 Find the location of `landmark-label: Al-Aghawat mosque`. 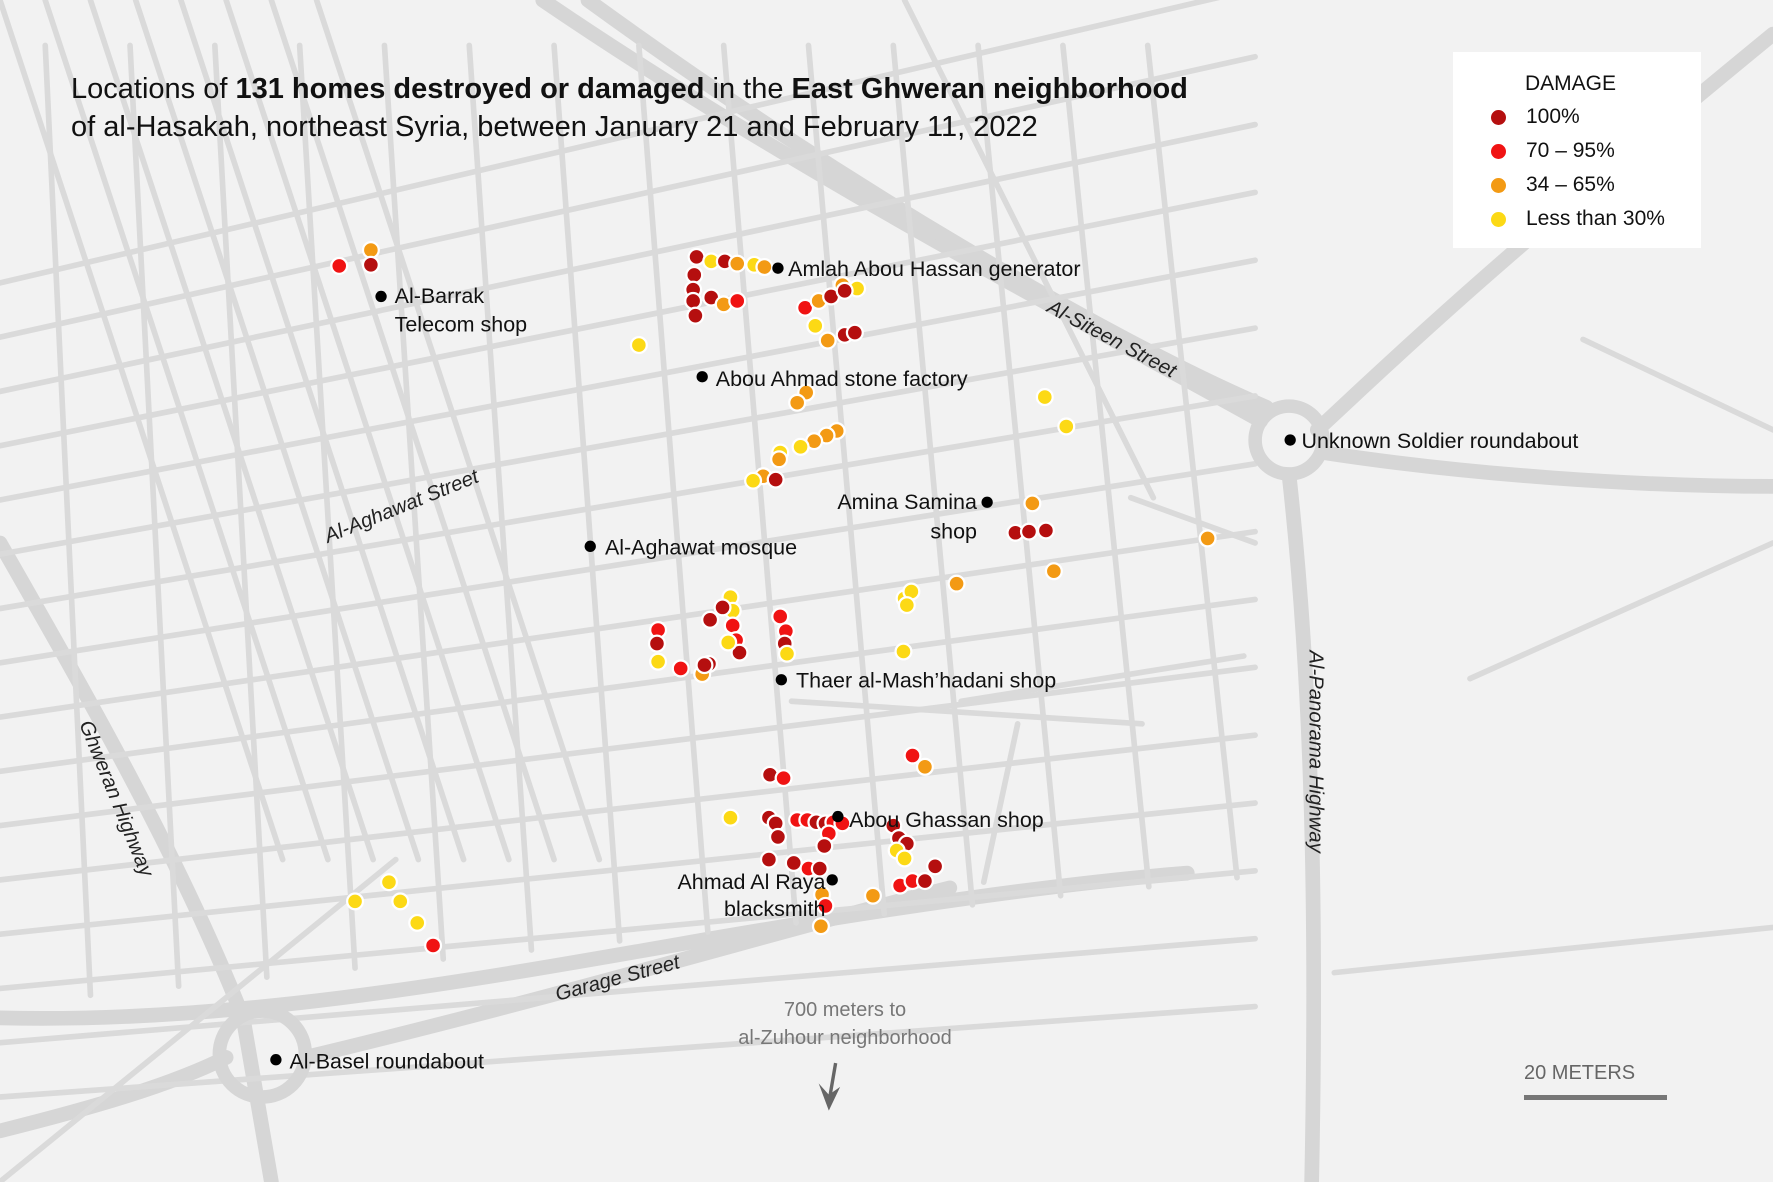

landmark-label: Al-Aghawat mosque is located at coordinates (701, 547).